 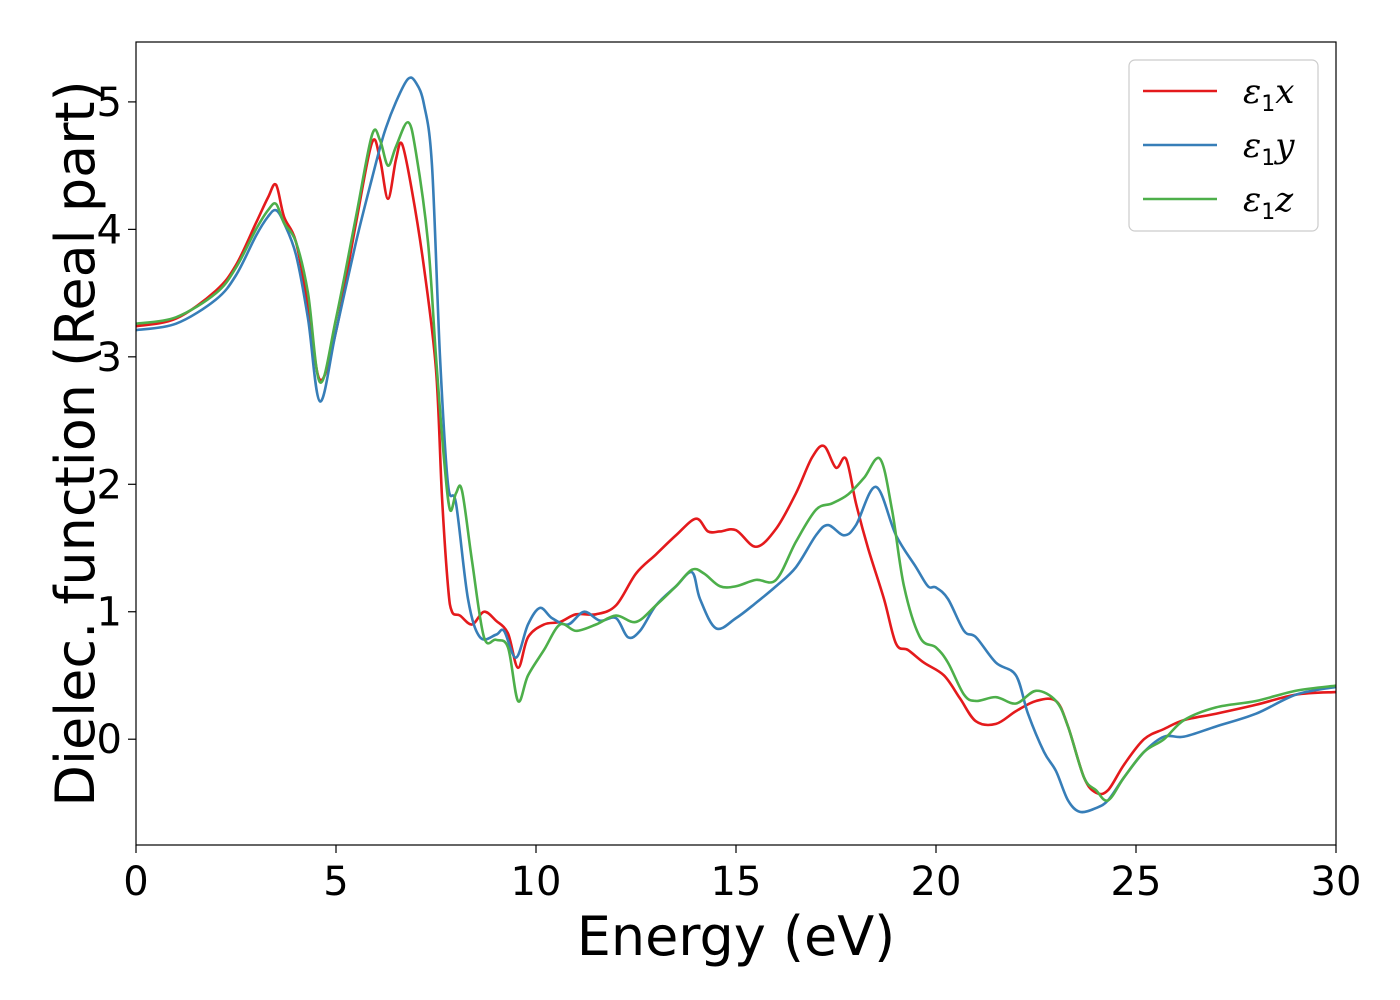 I want to click on legend: ε1x ε1y ε1z, so click(x=1223, y=145).